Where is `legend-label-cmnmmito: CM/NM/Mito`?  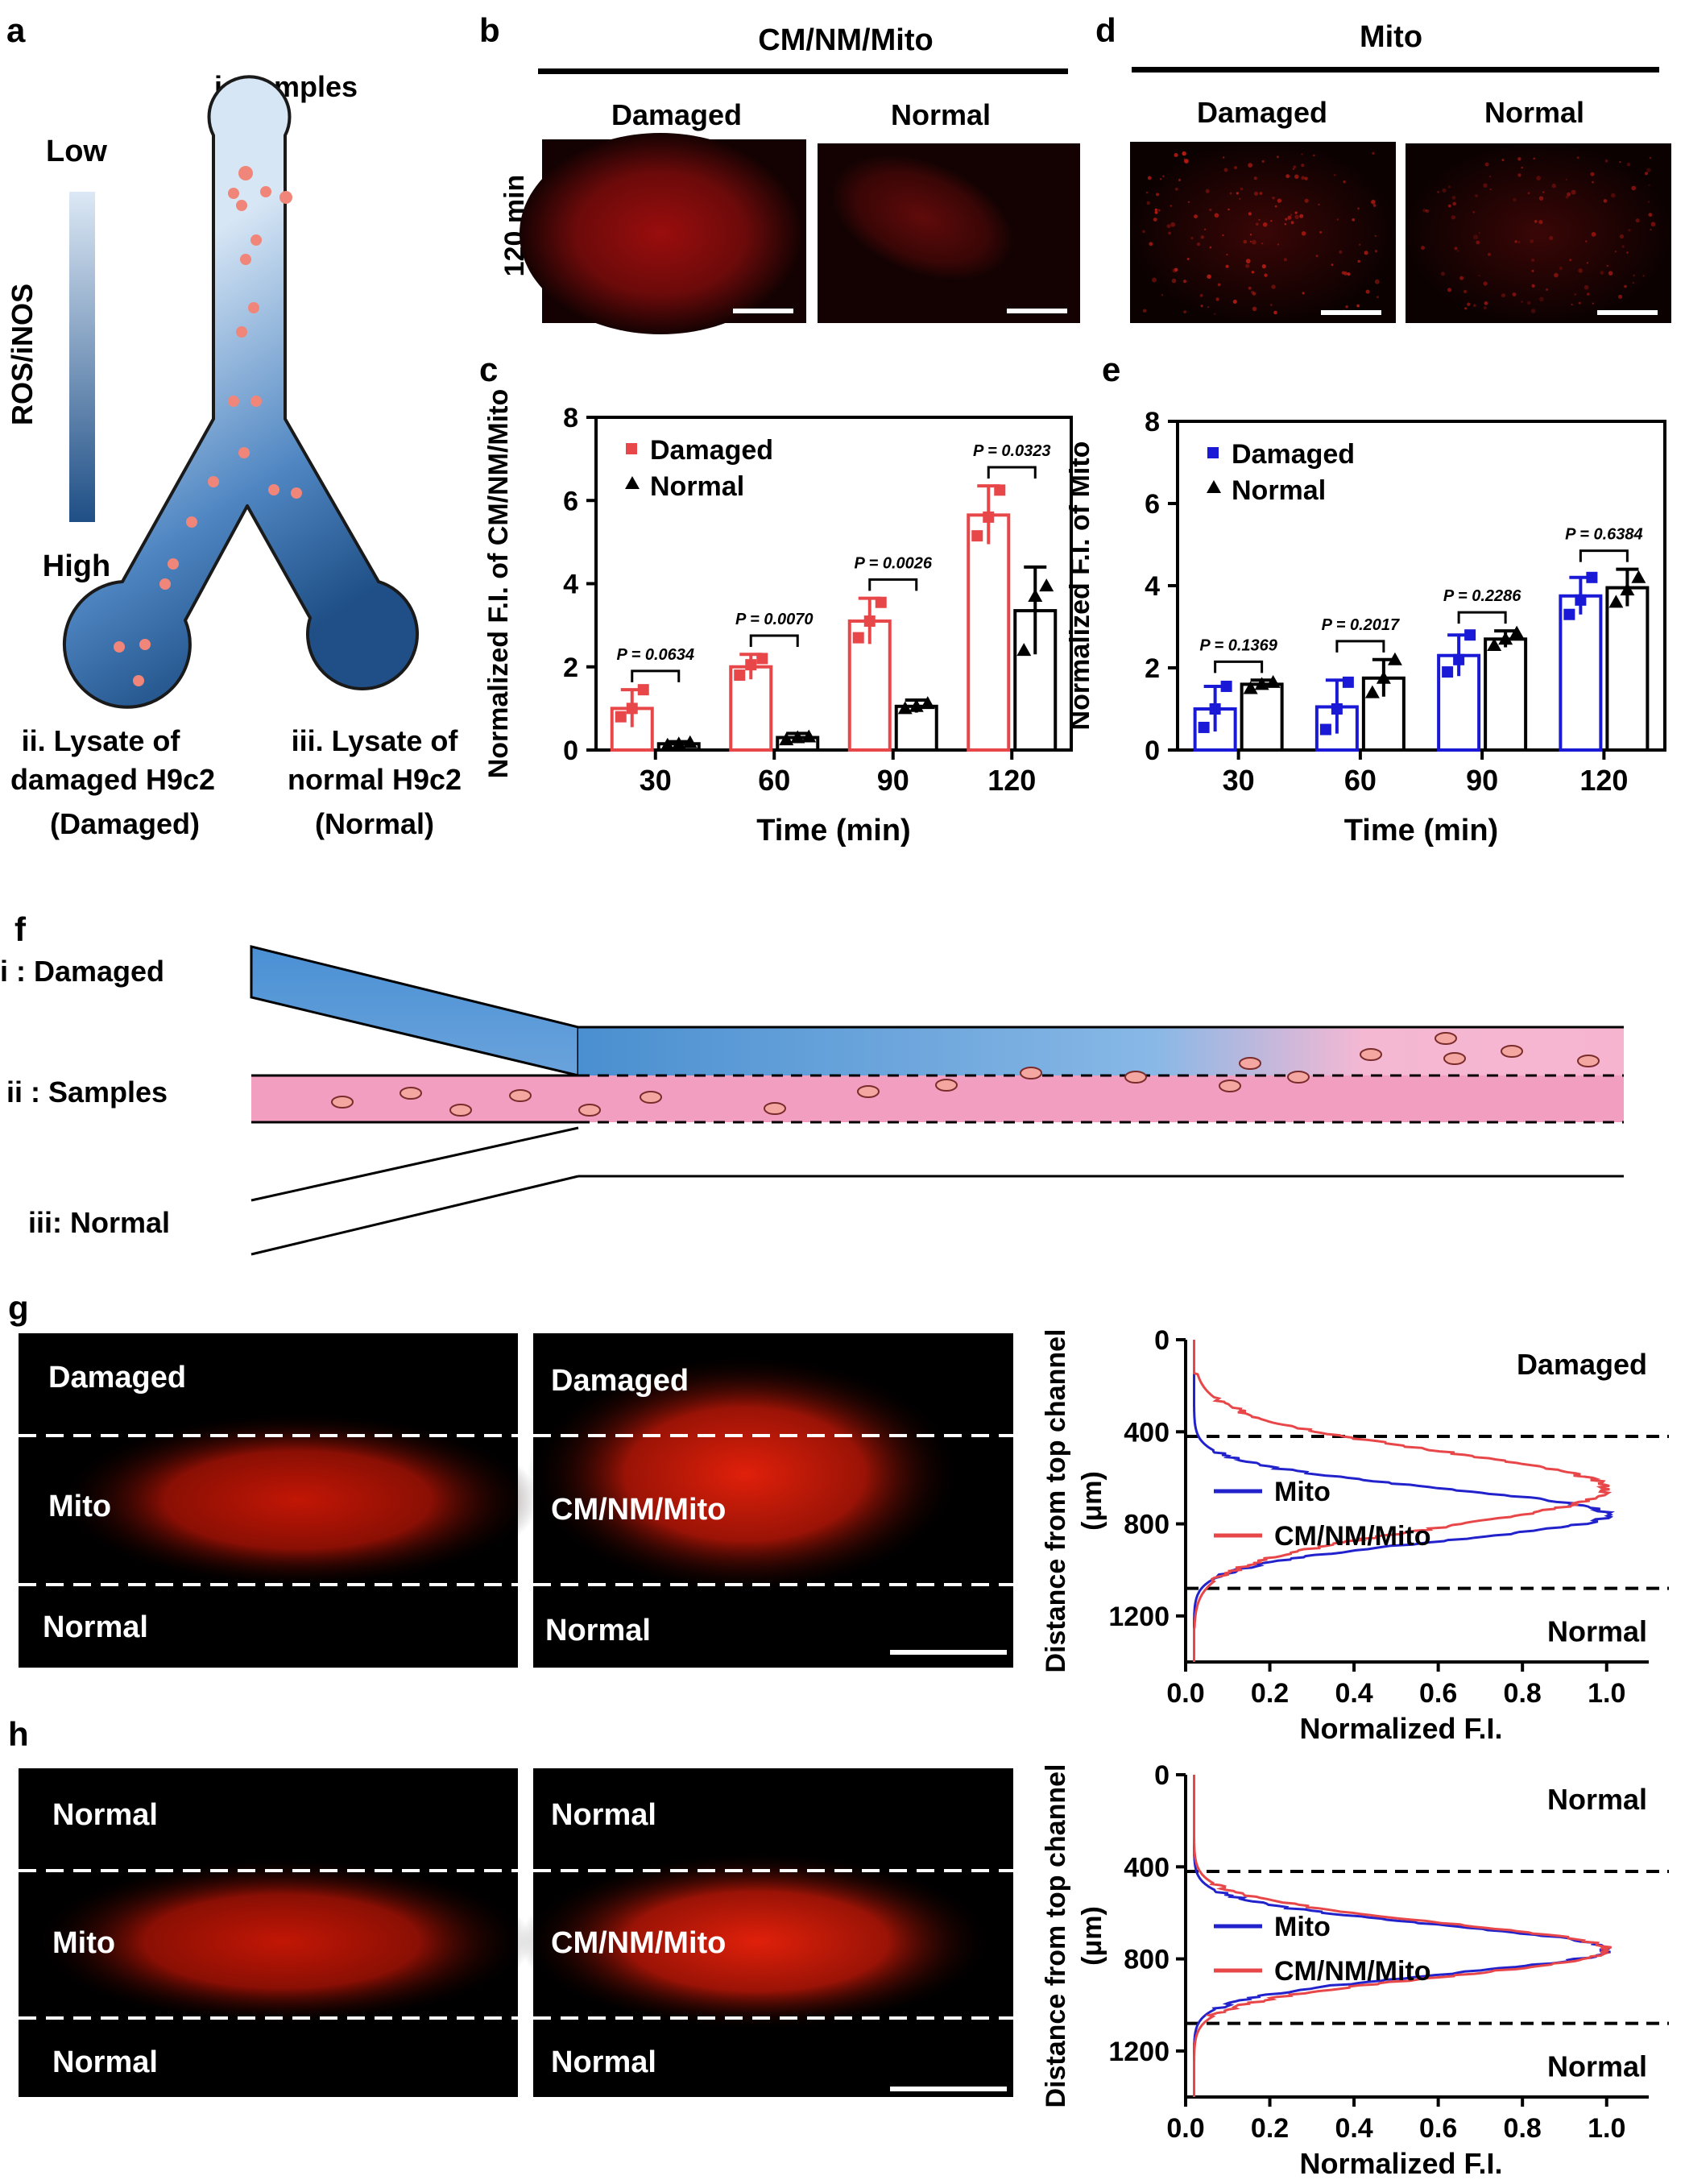 legend-label-cmnmmito: CM/NM/Mito is located at coordinates (1352, 1537).